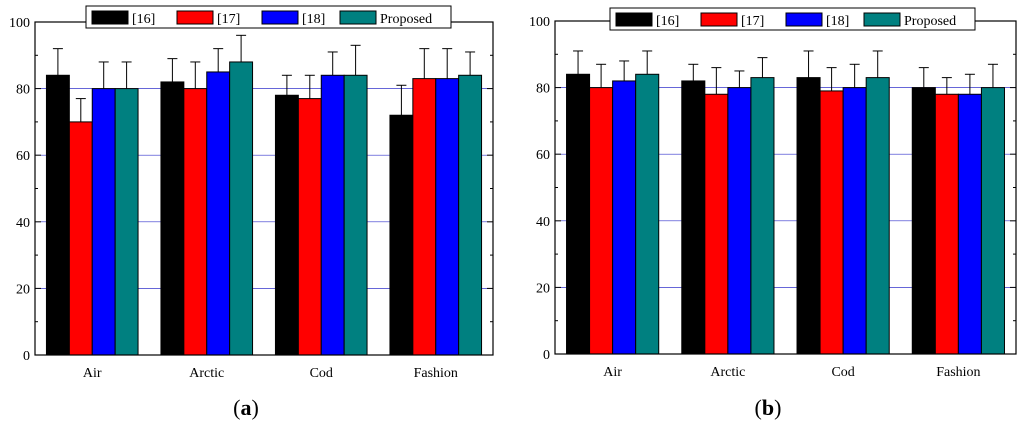 Image resolution: width=1024 pixels, height=421 pixels. What do you see at coordinates (739, 221) in the screenshot?
I see `bar-b-arctic-s2` at bounding box center [739, 221].